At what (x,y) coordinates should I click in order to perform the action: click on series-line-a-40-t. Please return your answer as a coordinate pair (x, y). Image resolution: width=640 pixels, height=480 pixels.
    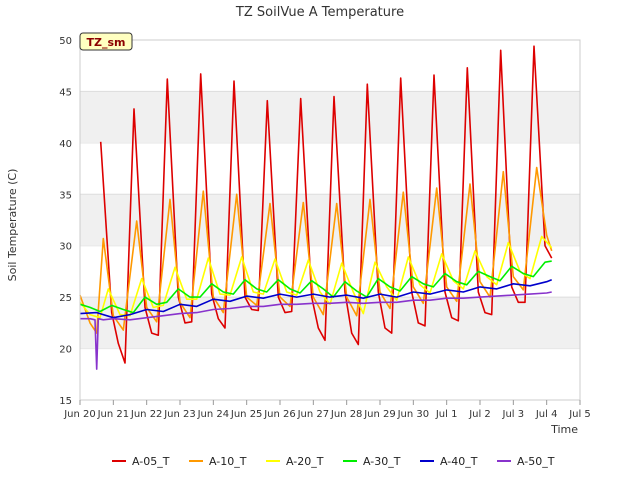
    Looking at the image, I should click on (315, 298).